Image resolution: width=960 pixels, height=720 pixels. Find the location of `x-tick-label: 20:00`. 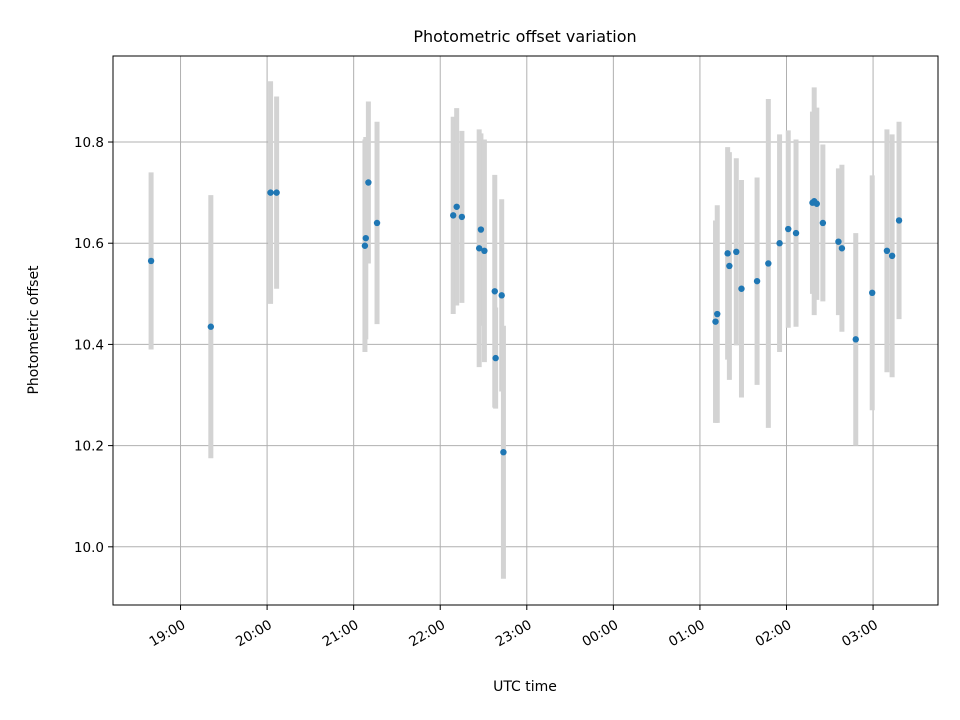

x-tick-label: 20:00 is located at coordinates (254, 633).